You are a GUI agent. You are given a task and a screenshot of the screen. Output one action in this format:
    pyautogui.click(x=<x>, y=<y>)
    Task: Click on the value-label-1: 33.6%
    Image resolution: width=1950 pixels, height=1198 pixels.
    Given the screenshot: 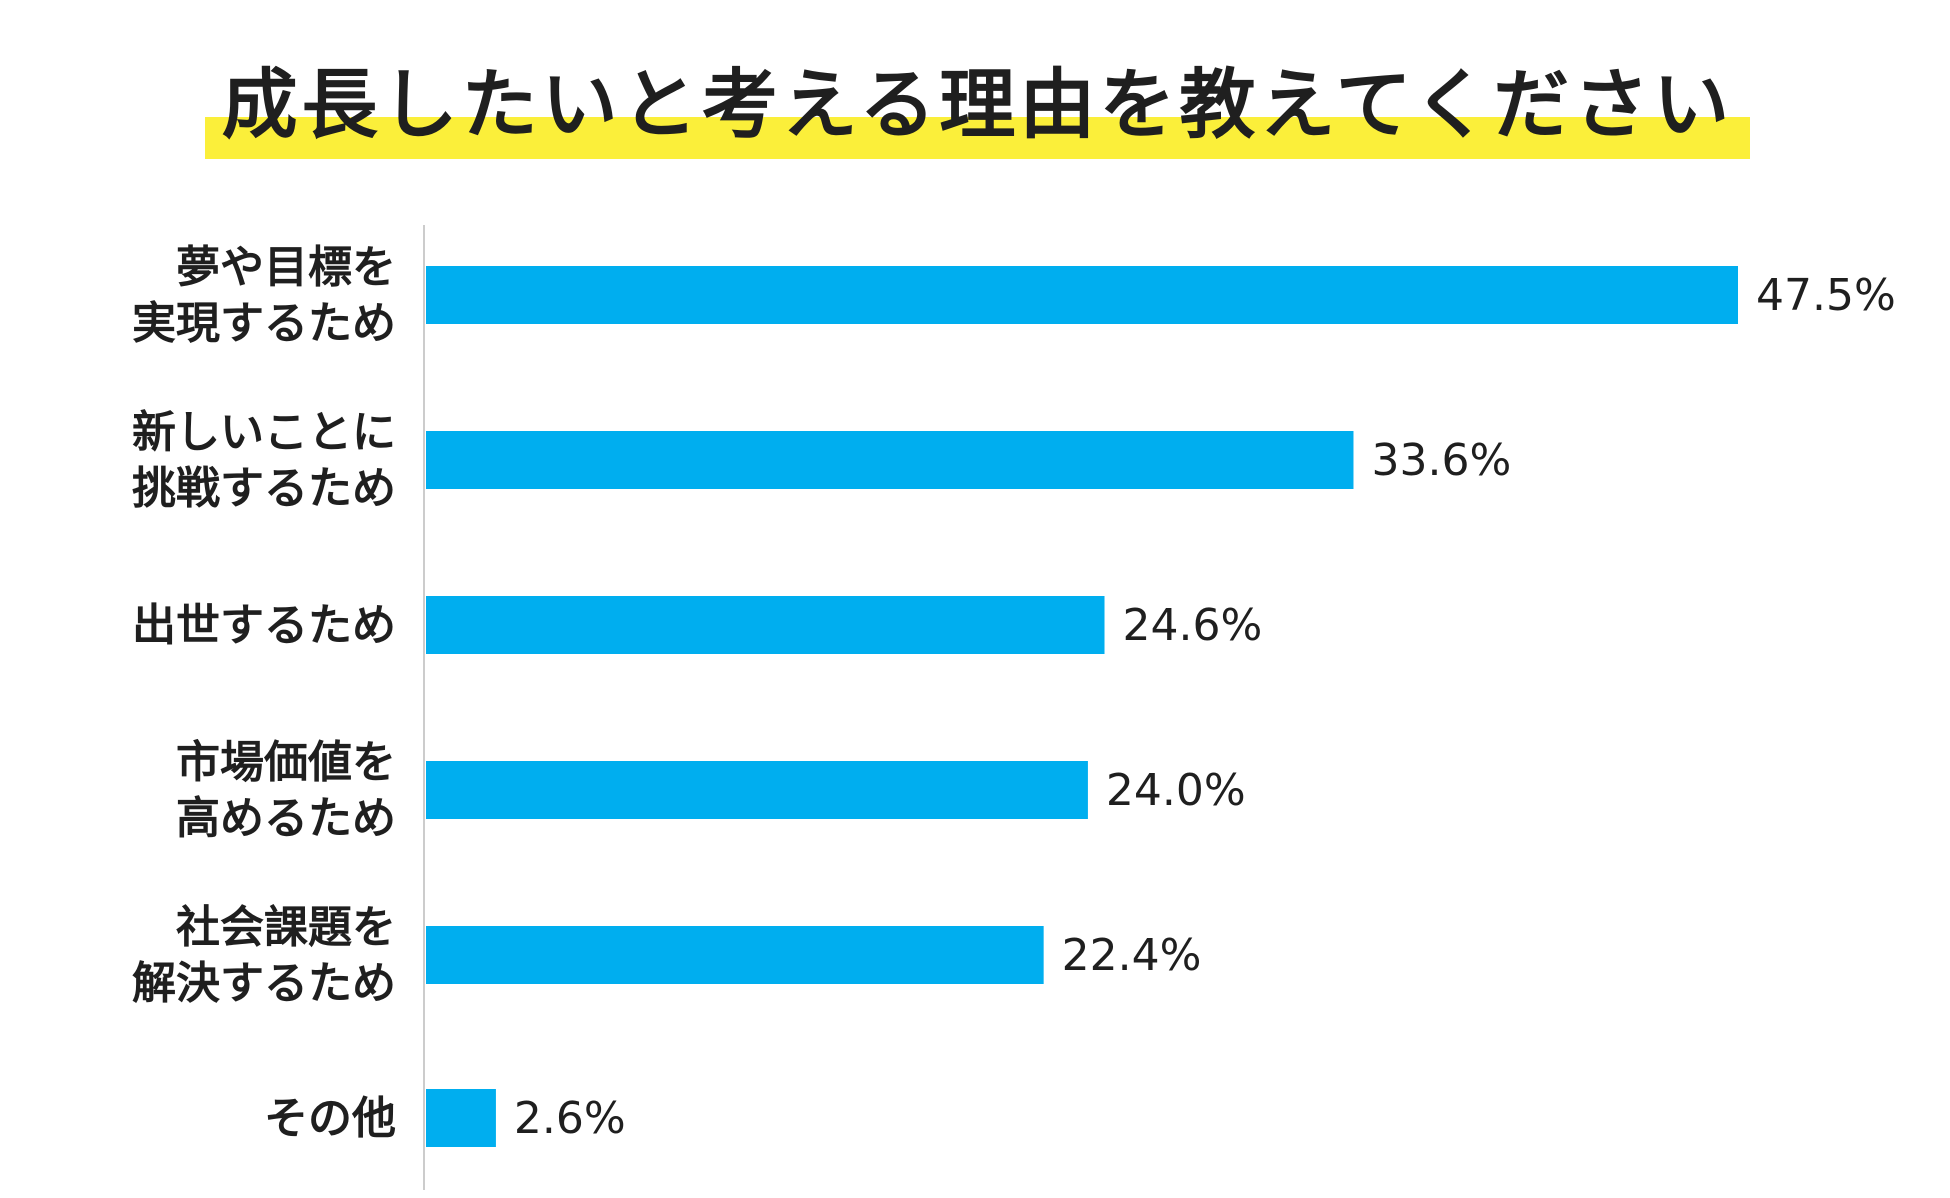 What is the action you would take?
    pyautogui.click(x=1441, y=460)
    